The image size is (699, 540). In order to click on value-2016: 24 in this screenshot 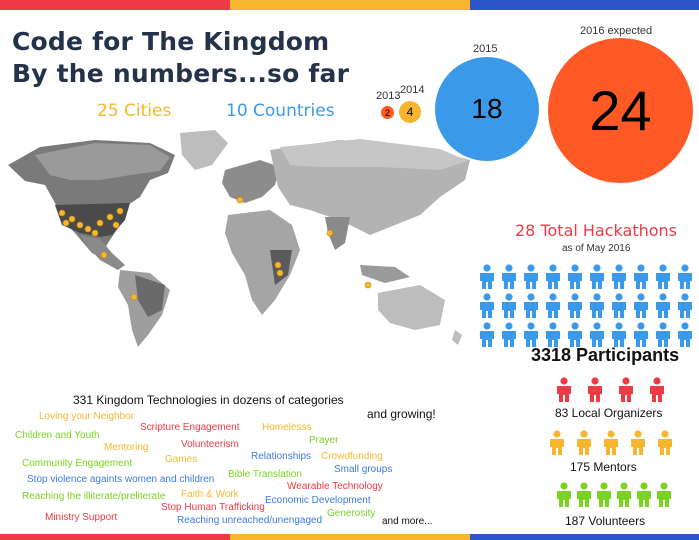, I will do `click(620, 110)`.